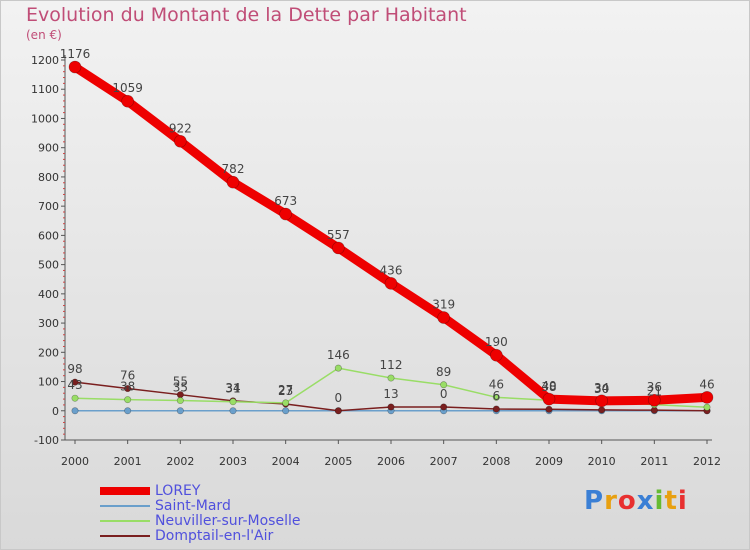  I want to click on data-label: 27, so click(285, 390).